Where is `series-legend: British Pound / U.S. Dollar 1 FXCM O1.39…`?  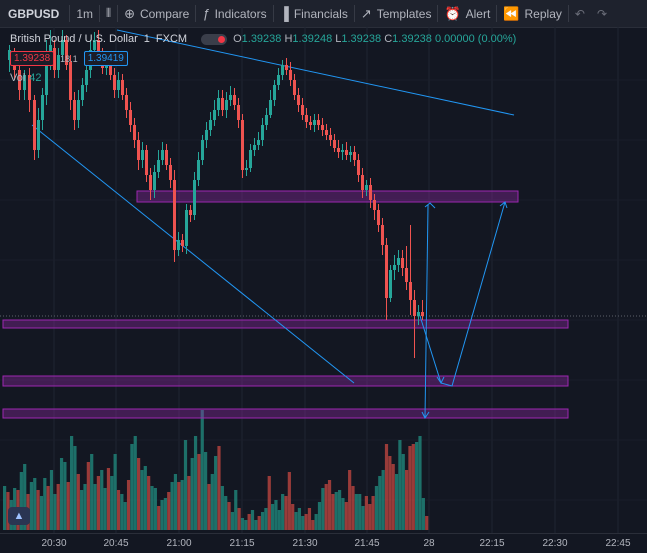 series-legend: British Pound / U.S. Dollar 1 FXCM O1.39… is located at coordinates (263, 39).